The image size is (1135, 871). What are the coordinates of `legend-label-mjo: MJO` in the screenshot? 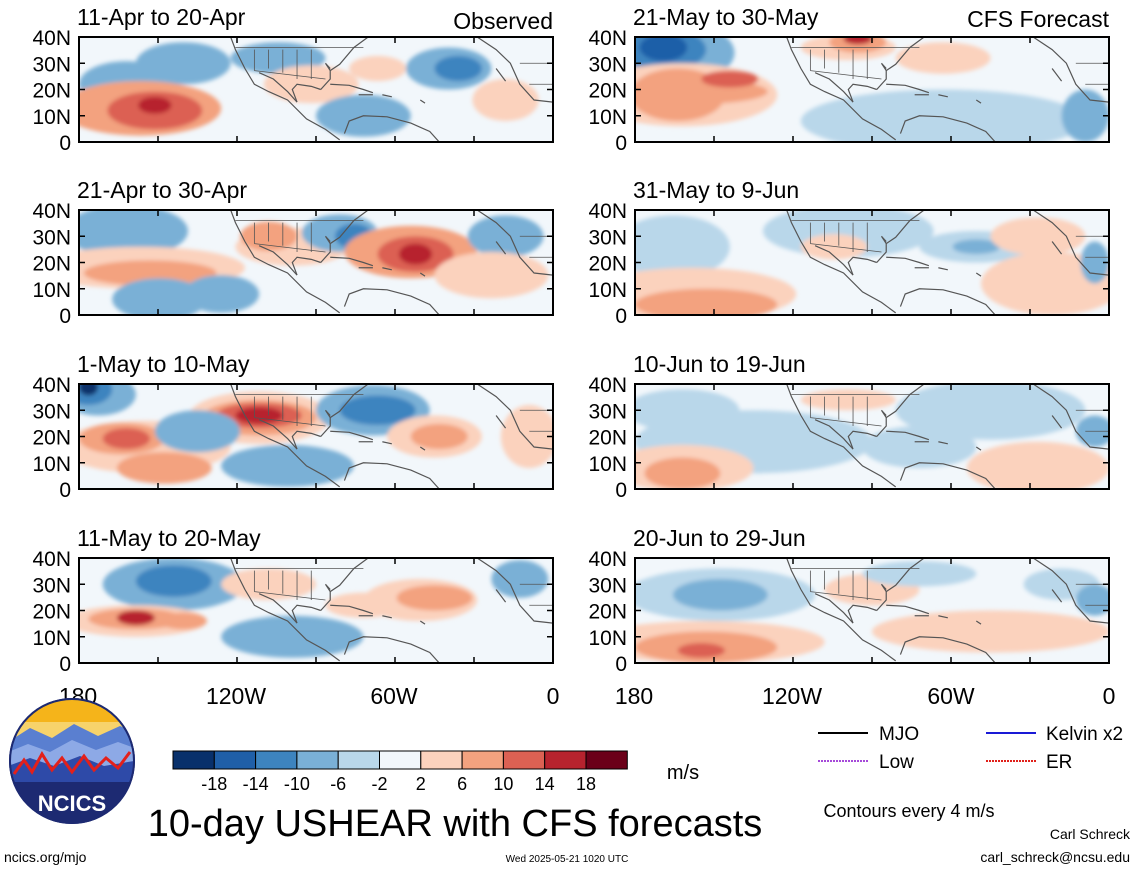 It's located at (899, 734).